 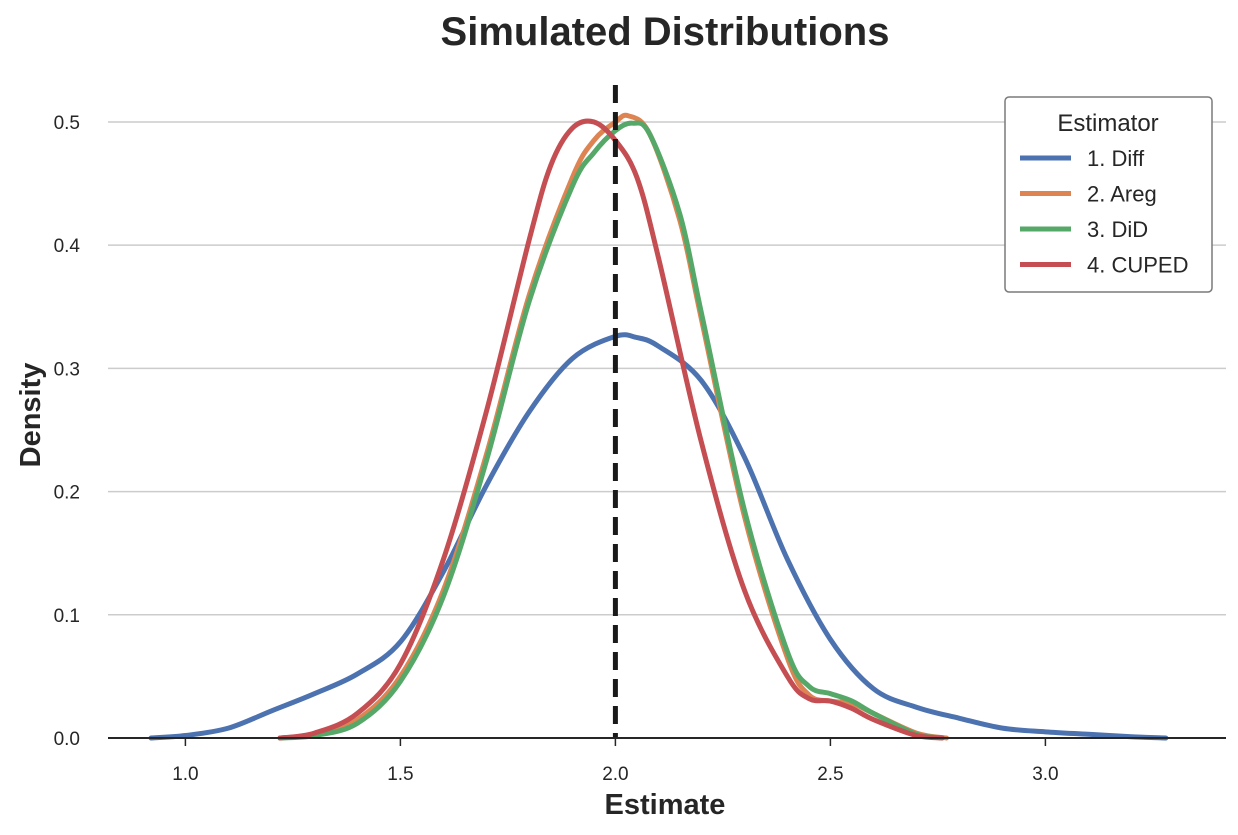 I want to click on y-tick-label: 0.3, so click(x=67, y=369).